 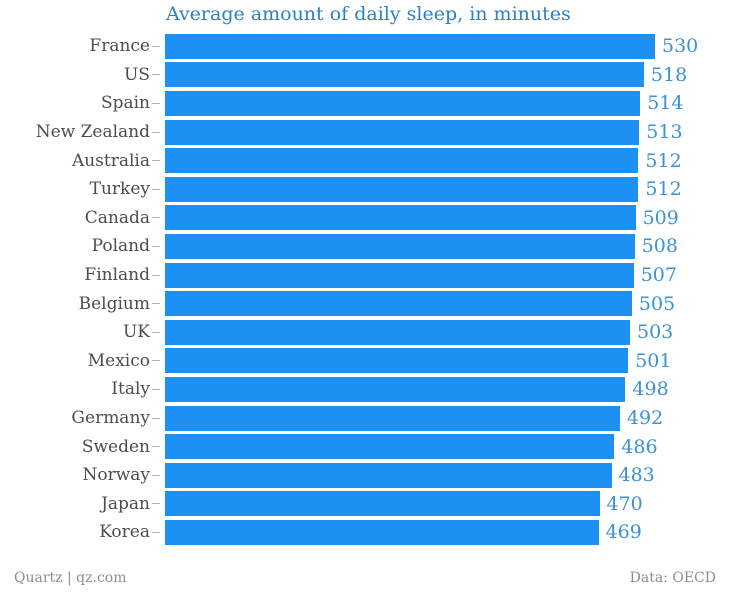 I want to click on bar-label: Germany, so click(x=110, y=418).